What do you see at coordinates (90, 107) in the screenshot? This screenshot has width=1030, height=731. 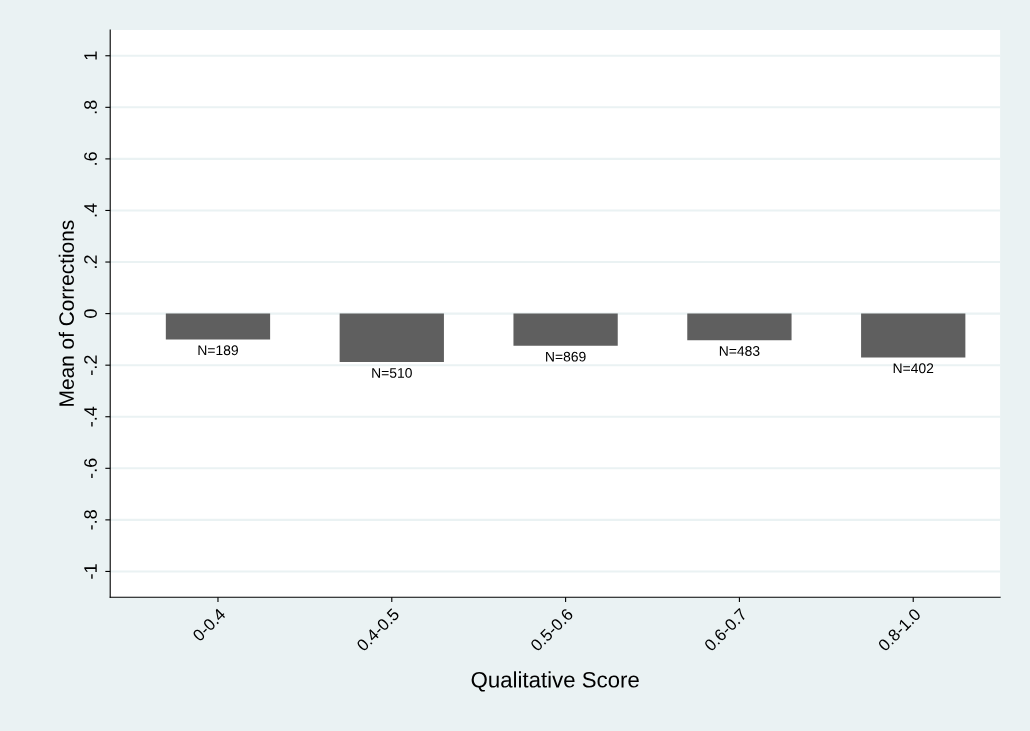 I see `y-tick-label: .8` at bounding box center [90, 107].